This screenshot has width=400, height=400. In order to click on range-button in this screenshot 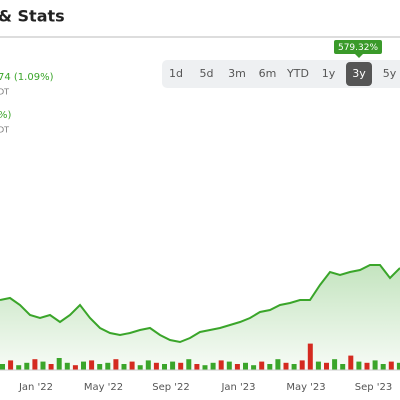, I will do `click(359, 74)`.